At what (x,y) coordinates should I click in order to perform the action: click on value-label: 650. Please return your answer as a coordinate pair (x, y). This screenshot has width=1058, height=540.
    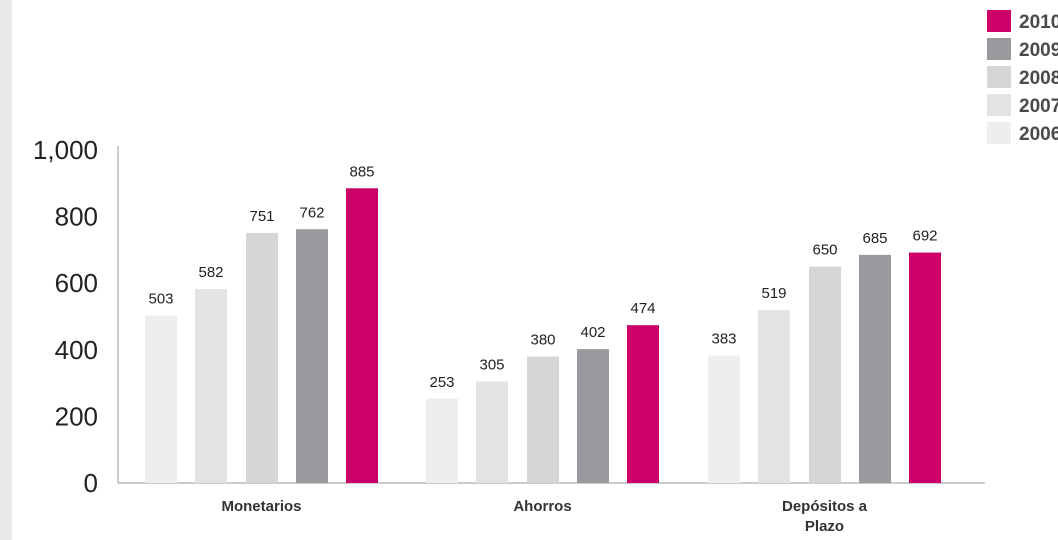
    Looking at the image, I should click on (824, 250).